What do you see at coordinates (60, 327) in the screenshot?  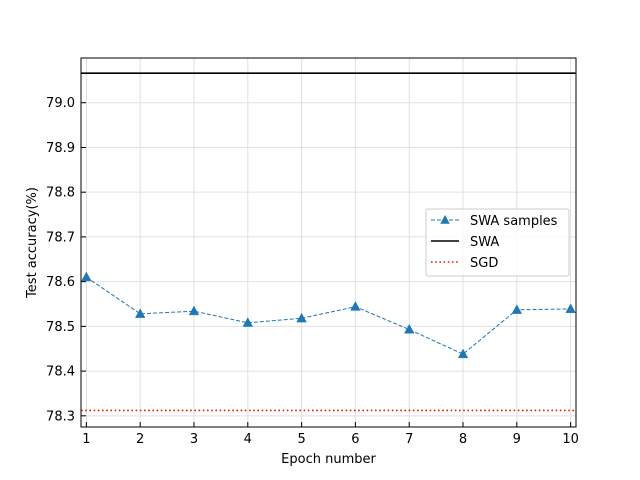 I see `y-tick-label: 78.5` at bounding box center [60, 327].